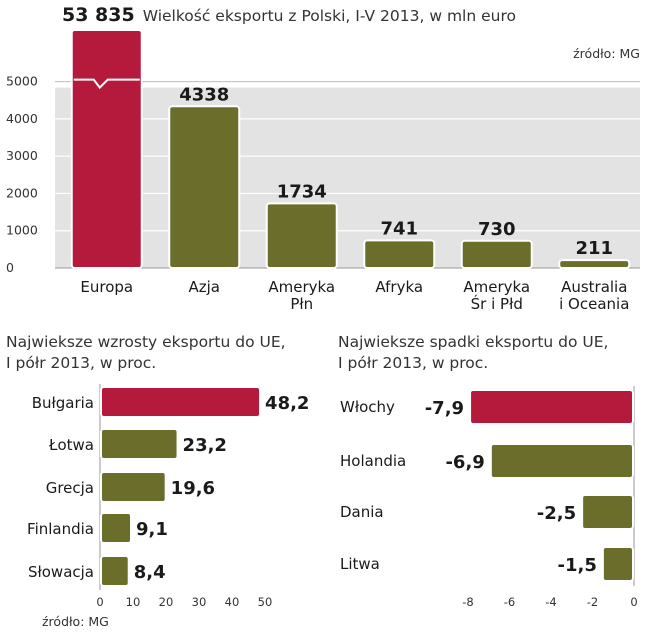  What do you see at coordinates (193, 488) in the screenshot?
I see `chart2-value-label: 19,6` at bounding box center [193, 488].